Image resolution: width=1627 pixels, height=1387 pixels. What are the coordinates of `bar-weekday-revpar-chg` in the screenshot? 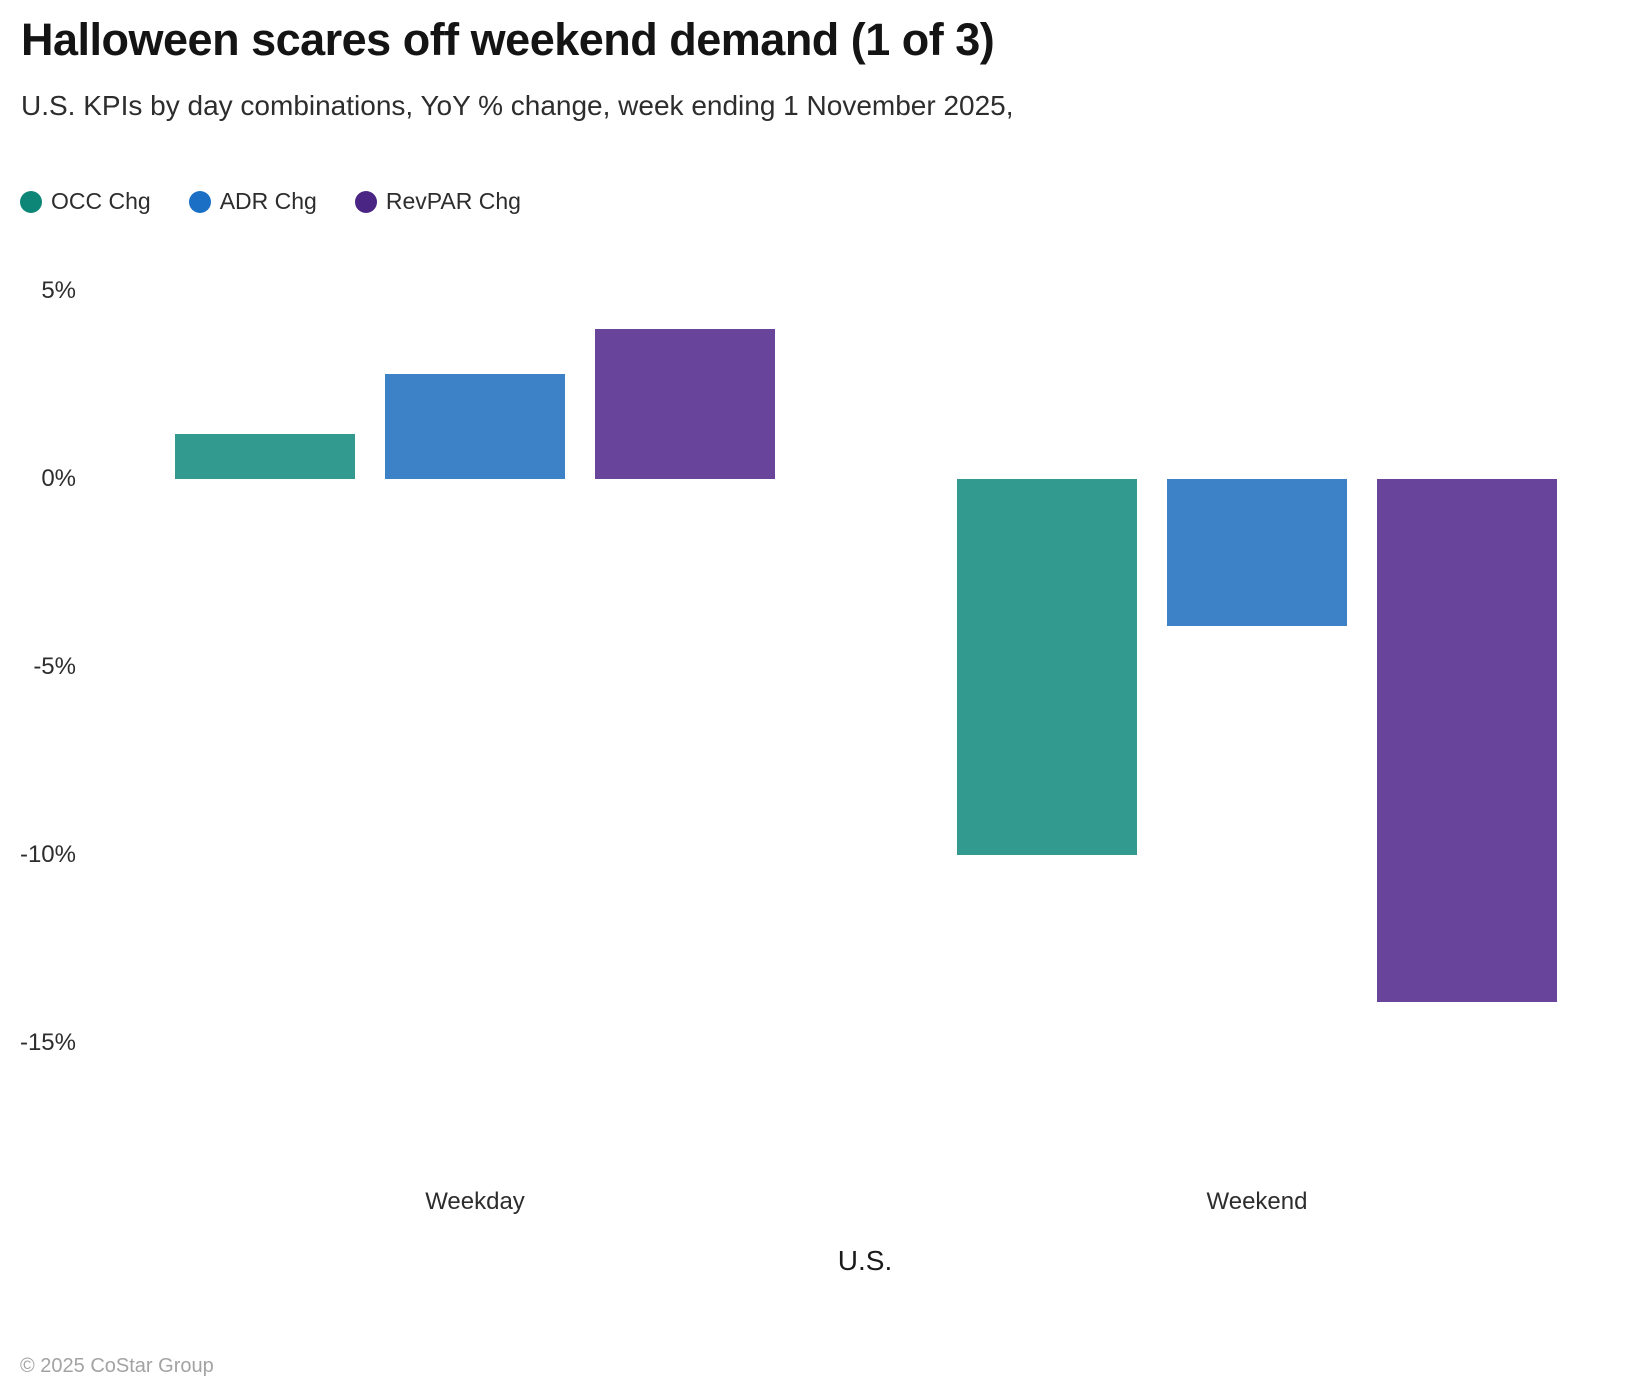 It's located at (685, 403).